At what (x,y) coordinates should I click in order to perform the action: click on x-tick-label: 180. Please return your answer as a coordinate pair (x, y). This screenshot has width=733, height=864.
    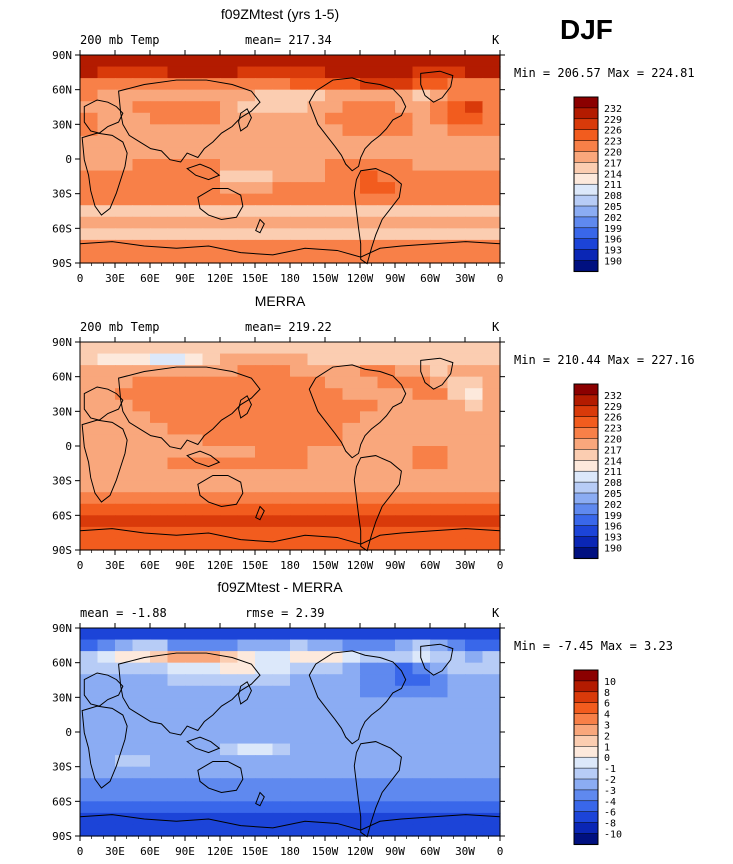
    Looking at the image, I should click on (290, 565).